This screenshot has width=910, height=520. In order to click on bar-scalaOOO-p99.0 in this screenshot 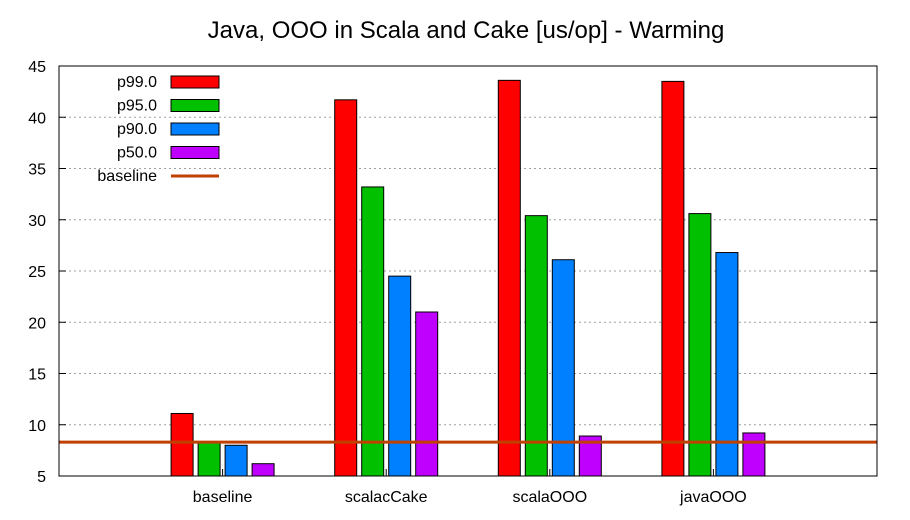, I will do `click(509, 278)`.